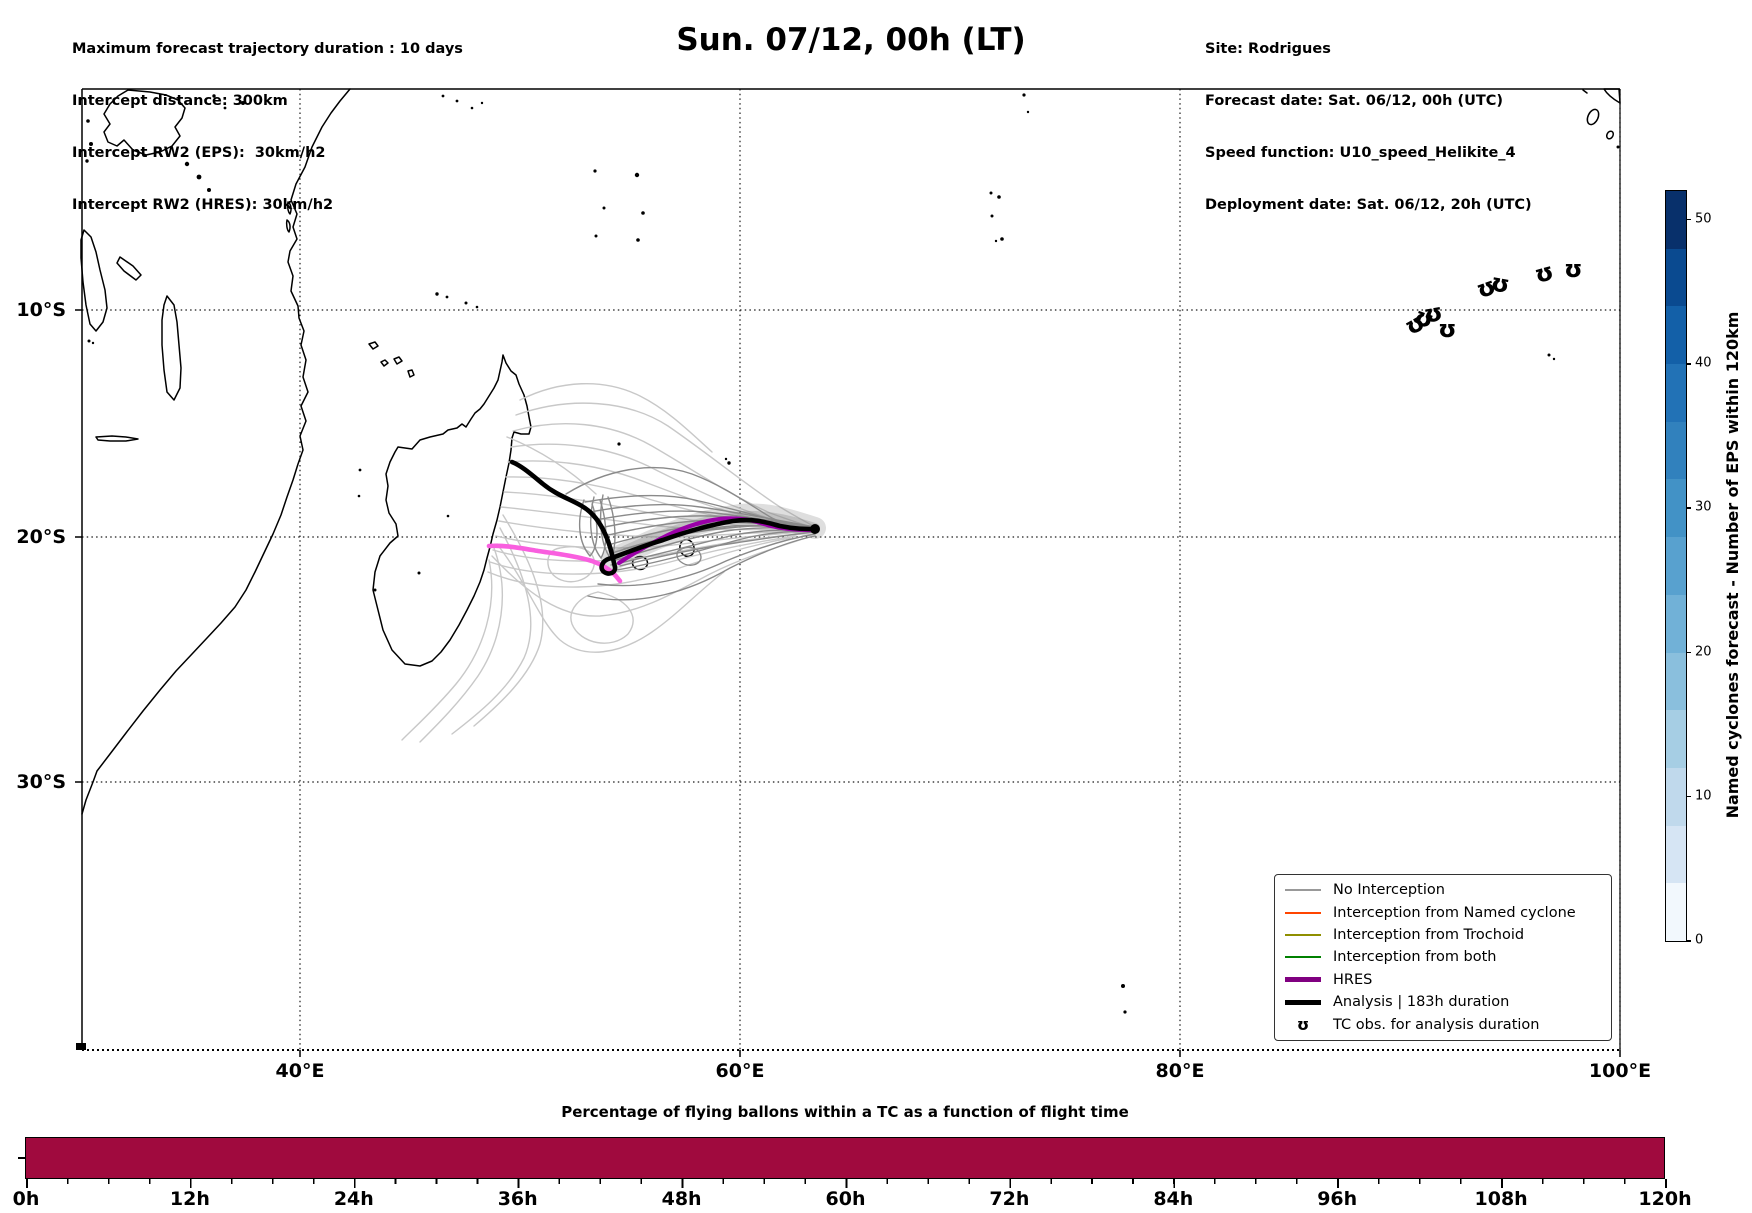 The width and height of the screenshot is (1752, 1213). I want to click on flight-time-tick-12h: 12h, so click(189, 1199).